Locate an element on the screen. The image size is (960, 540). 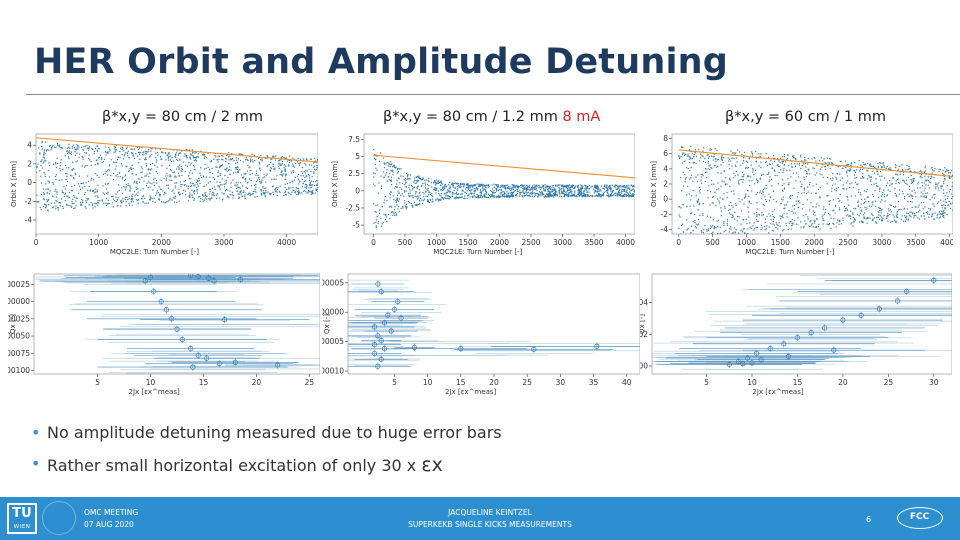
x-tick-label: 20 is located at coordinates (257, 382).